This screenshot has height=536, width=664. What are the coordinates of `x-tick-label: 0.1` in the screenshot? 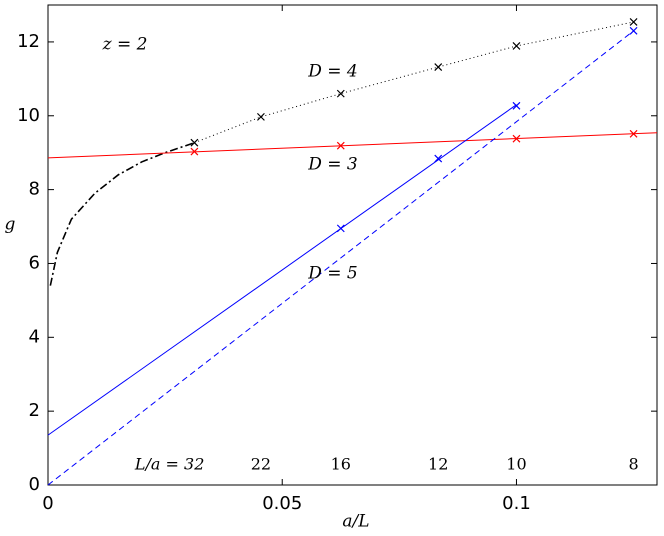 It's located at (516, 503).